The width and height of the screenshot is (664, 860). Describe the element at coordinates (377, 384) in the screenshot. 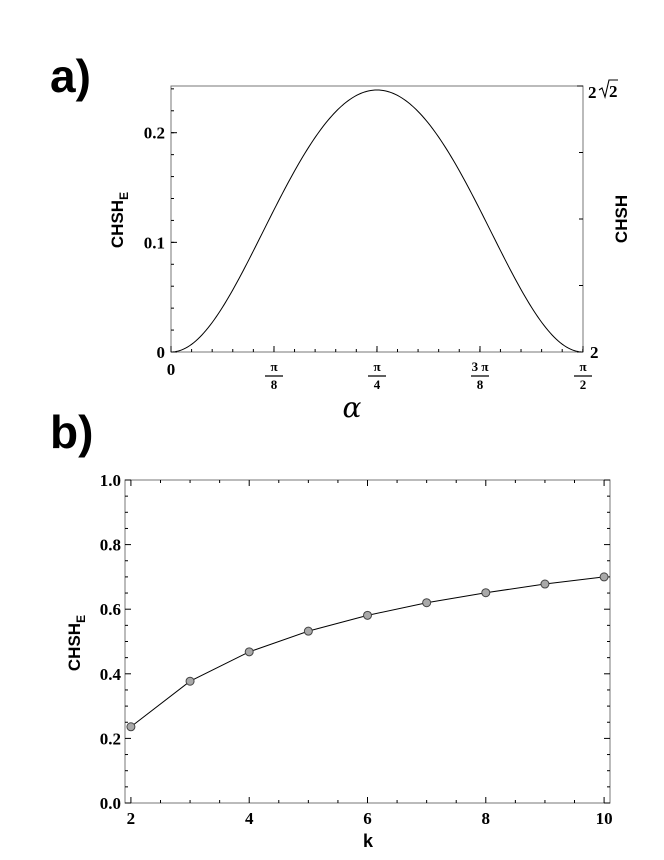

I see `fraction-denominator: 4` at that location.